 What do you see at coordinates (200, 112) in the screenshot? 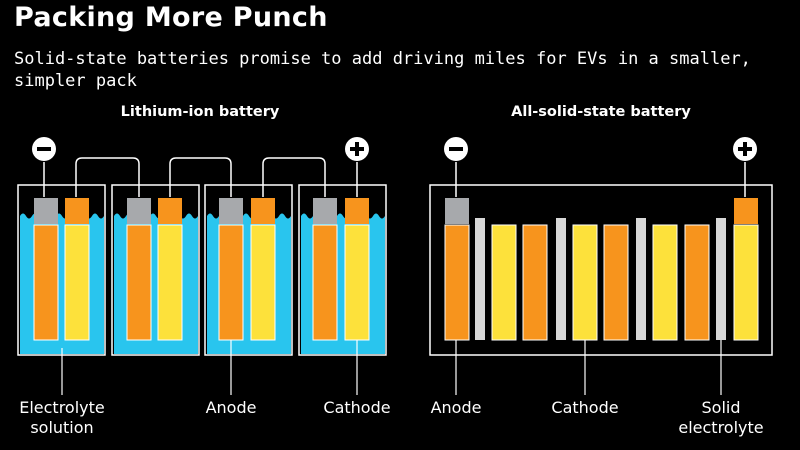
I see `lithium-ion-heading: Lithium-ion battery` at bounding box center [200, 112].